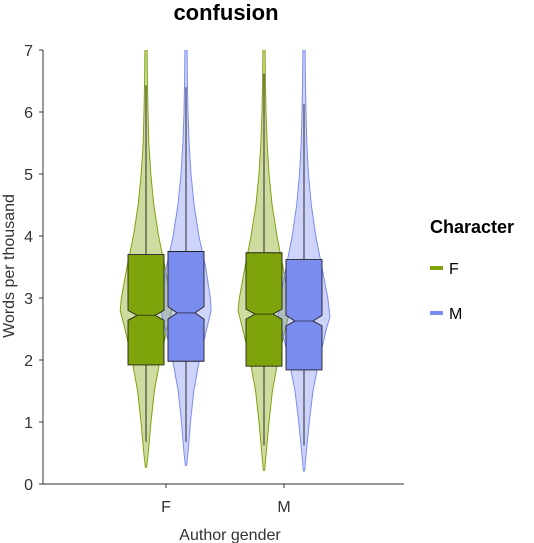 This screenshot has width=534, height=543. Describe the element at coordinates (146, 310) in the screenshot. I see `box-series-f-cat-f` at that location.